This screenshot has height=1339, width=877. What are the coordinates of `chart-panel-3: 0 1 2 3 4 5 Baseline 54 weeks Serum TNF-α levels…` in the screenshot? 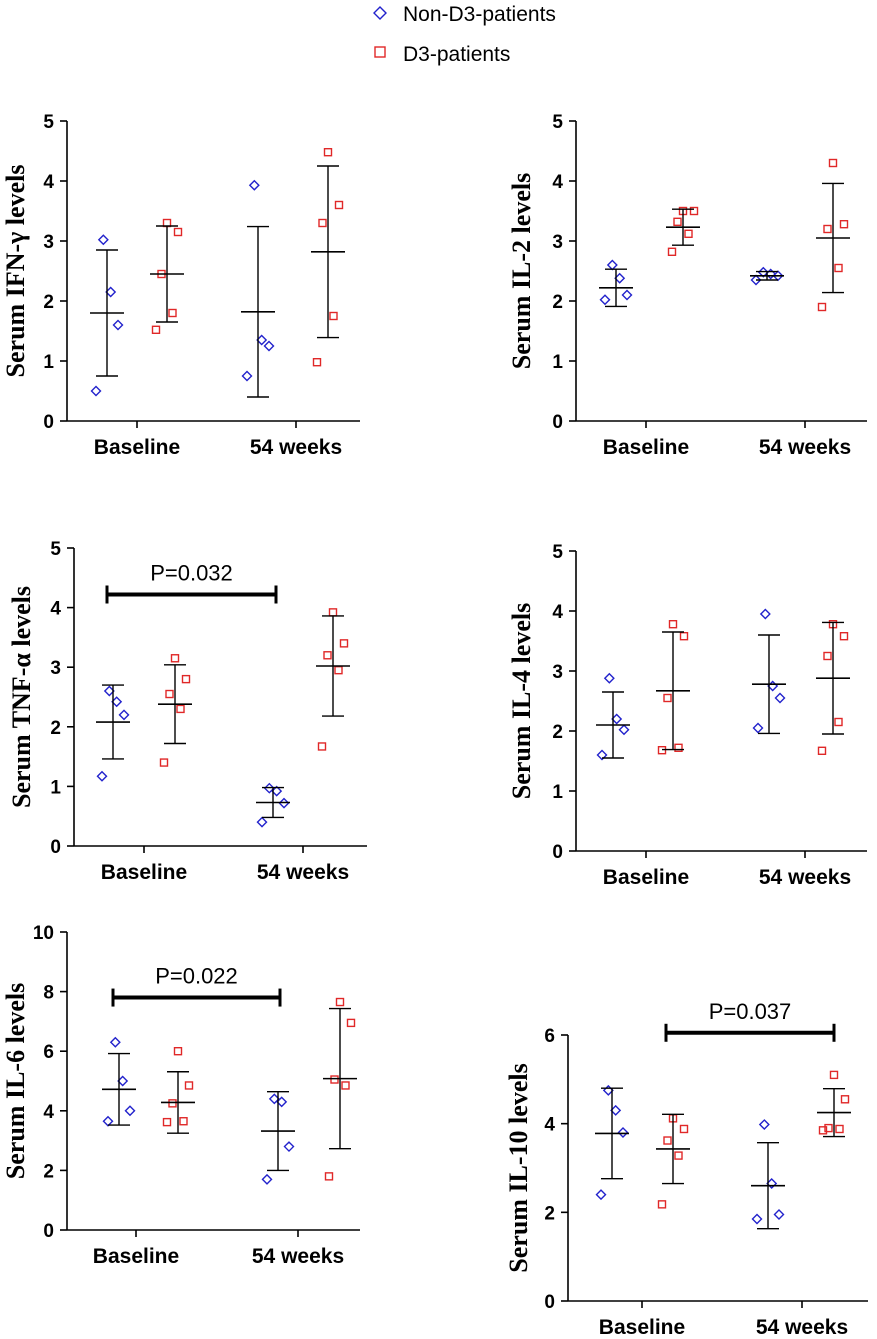 It's located at (187, 711).